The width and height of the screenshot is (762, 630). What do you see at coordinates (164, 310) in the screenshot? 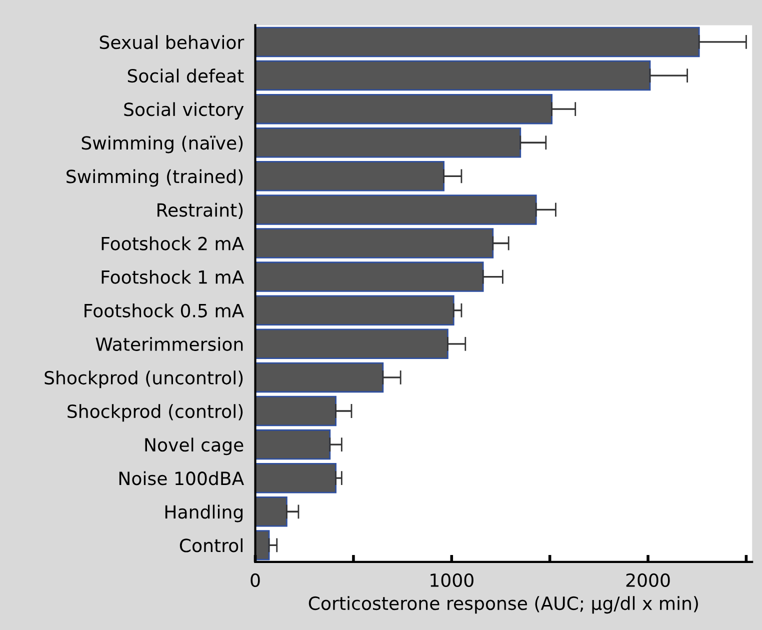
I see `y-tick-label: Footshock 0.5 mA` at bounding box center [164, 310].